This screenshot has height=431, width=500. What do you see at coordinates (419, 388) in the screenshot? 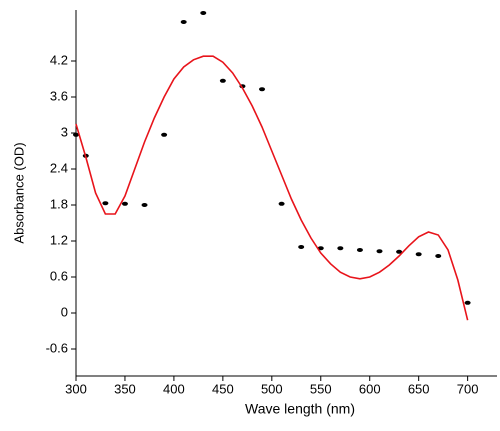
I see `x-tick-label: 650` at bounding box center [419, 388].